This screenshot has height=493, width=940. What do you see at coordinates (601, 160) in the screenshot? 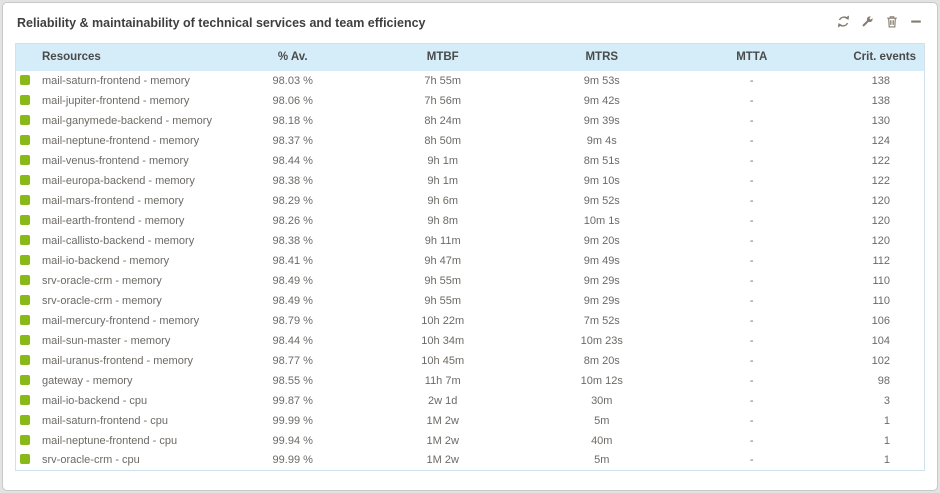
I see `mtrs-cell: 8m 51s` at bounding box center [601, 160].